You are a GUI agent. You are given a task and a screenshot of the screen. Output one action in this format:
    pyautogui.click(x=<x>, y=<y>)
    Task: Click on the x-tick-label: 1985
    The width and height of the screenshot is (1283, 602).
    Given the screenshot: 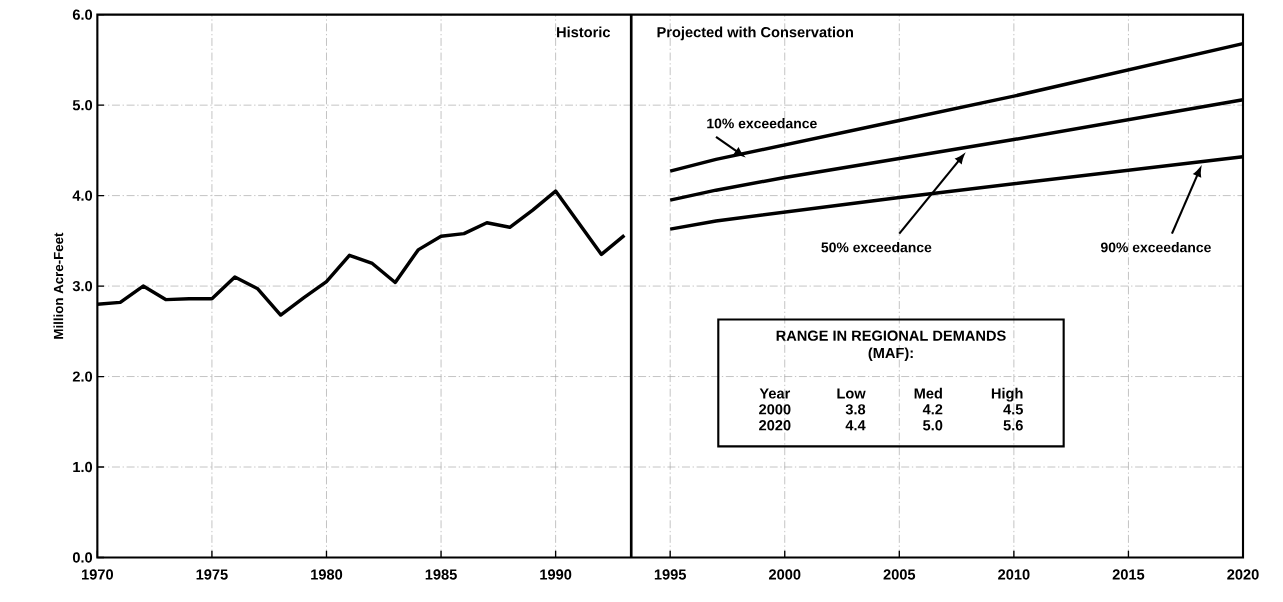 What is the action you would take?
    pyautogui.click(x=441, y=574)
    